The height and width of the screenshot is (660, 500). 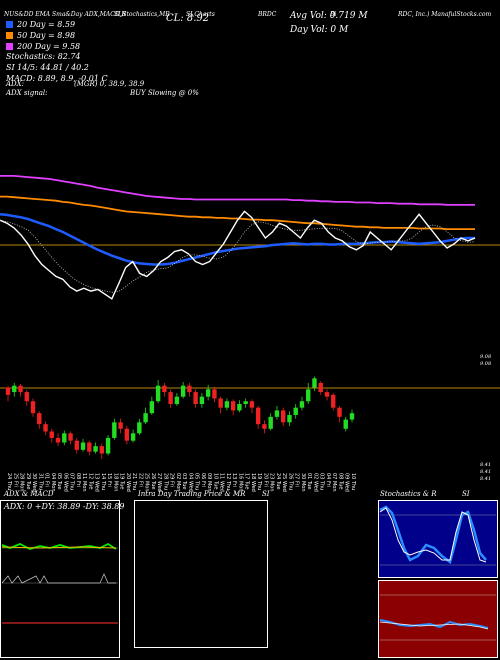 What do you see at coordinates (266, 494) in the screenshot?
I see `panel2-tail: SI` at bounding box center [266, 494].